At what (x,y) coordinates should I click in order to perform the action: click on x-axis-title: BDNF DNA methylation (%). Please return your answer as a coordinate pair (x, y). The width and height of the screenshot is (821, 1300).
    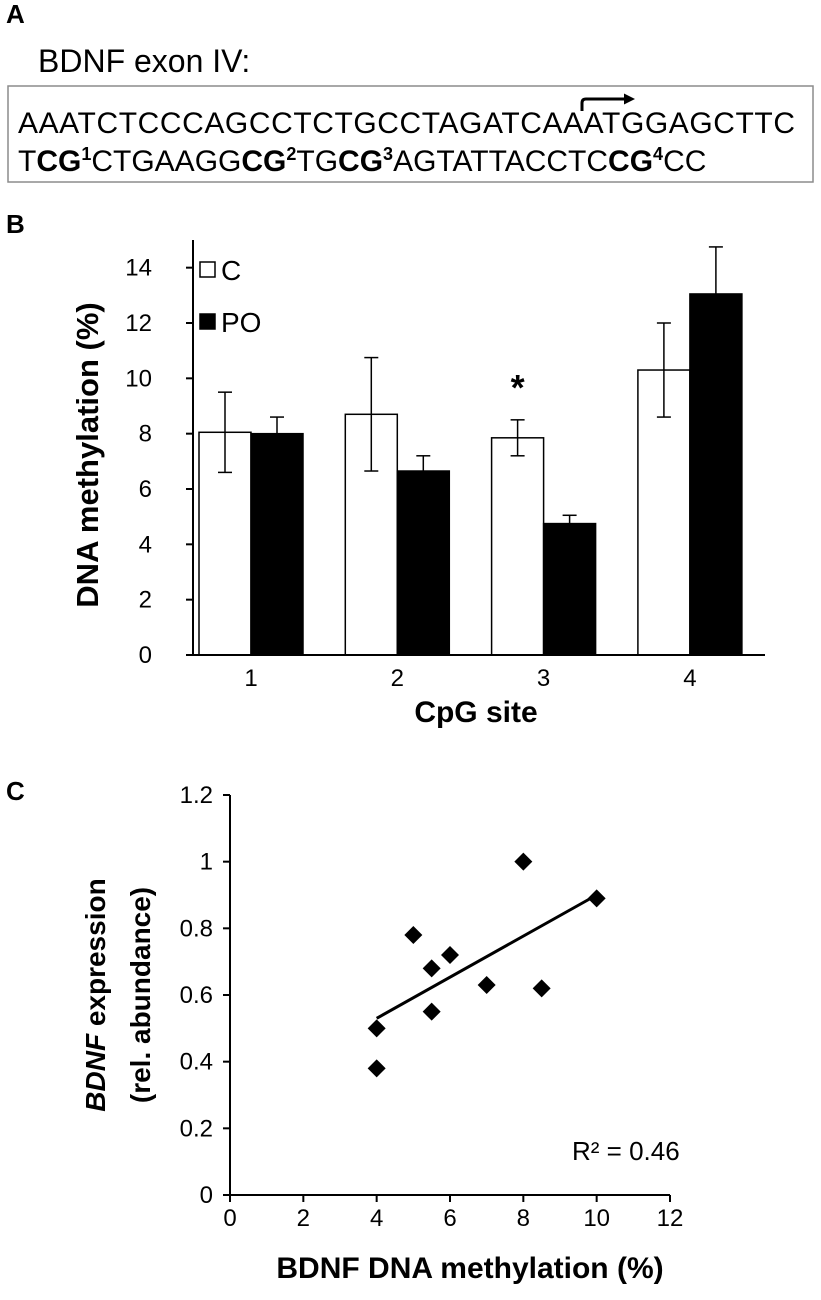
    Looking at the image, I should click on (469, 1268).